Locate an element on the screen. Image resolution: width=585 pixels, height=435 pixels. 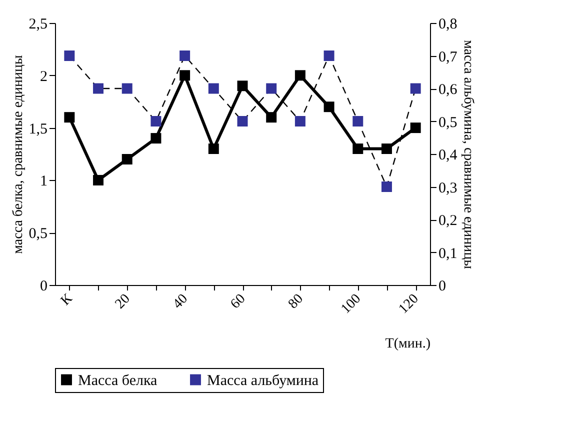
y-tick-label: 0,5 is located at coordinates (38, 234).